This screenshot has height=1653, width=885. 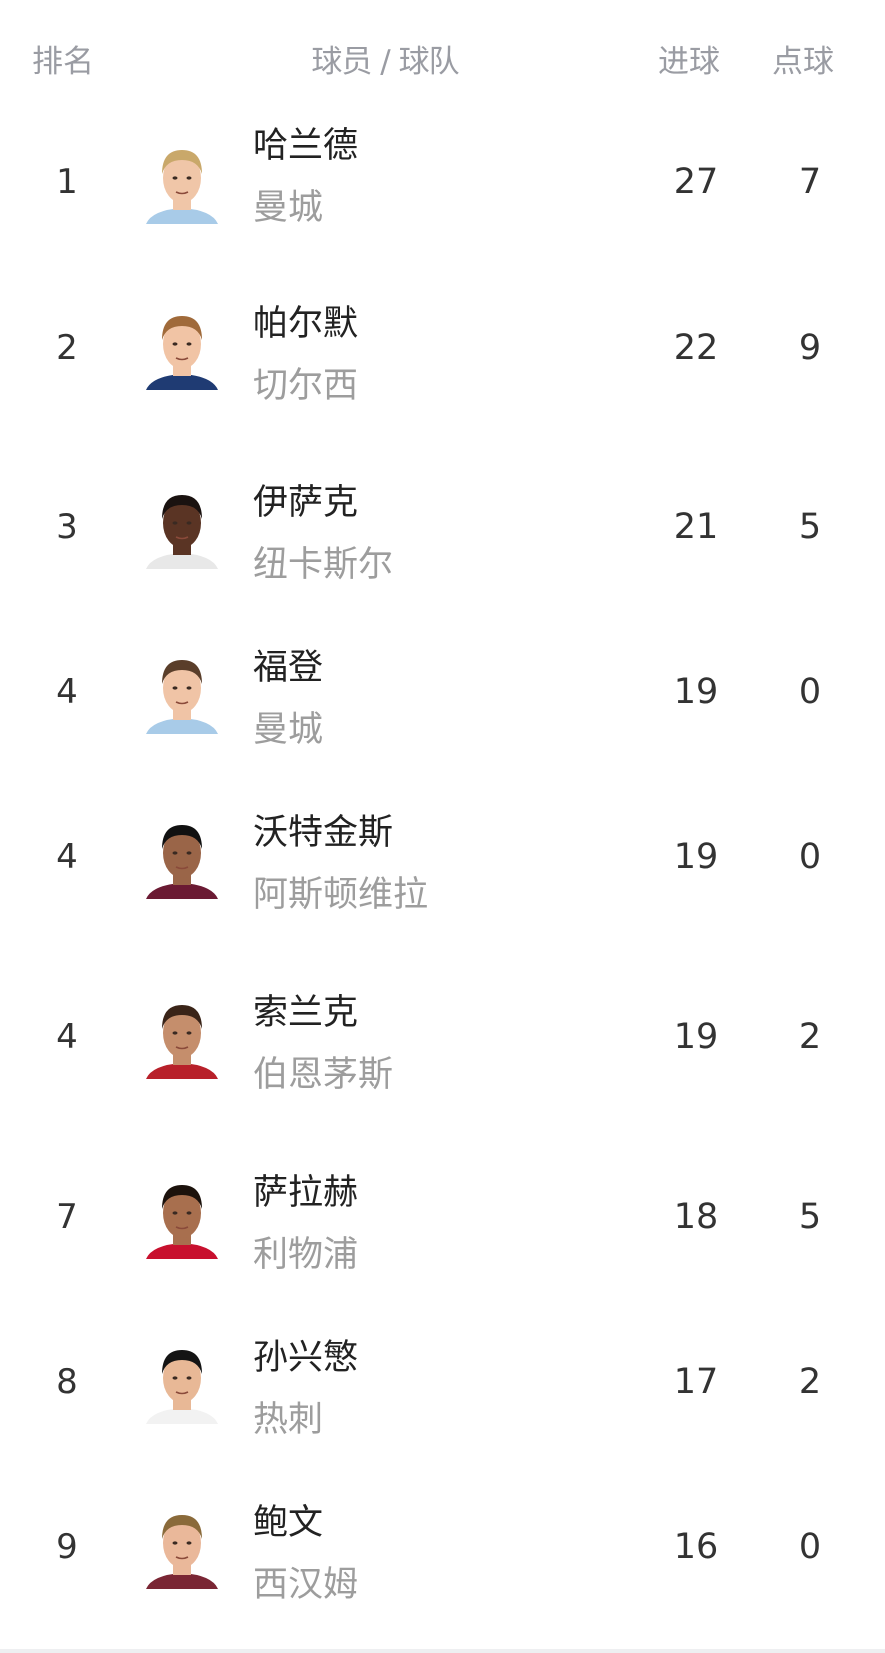 What do you see at coordinates (810, 182) in the screenshot?
I see `penalties-value: 7` at bounding box center [810, 182].